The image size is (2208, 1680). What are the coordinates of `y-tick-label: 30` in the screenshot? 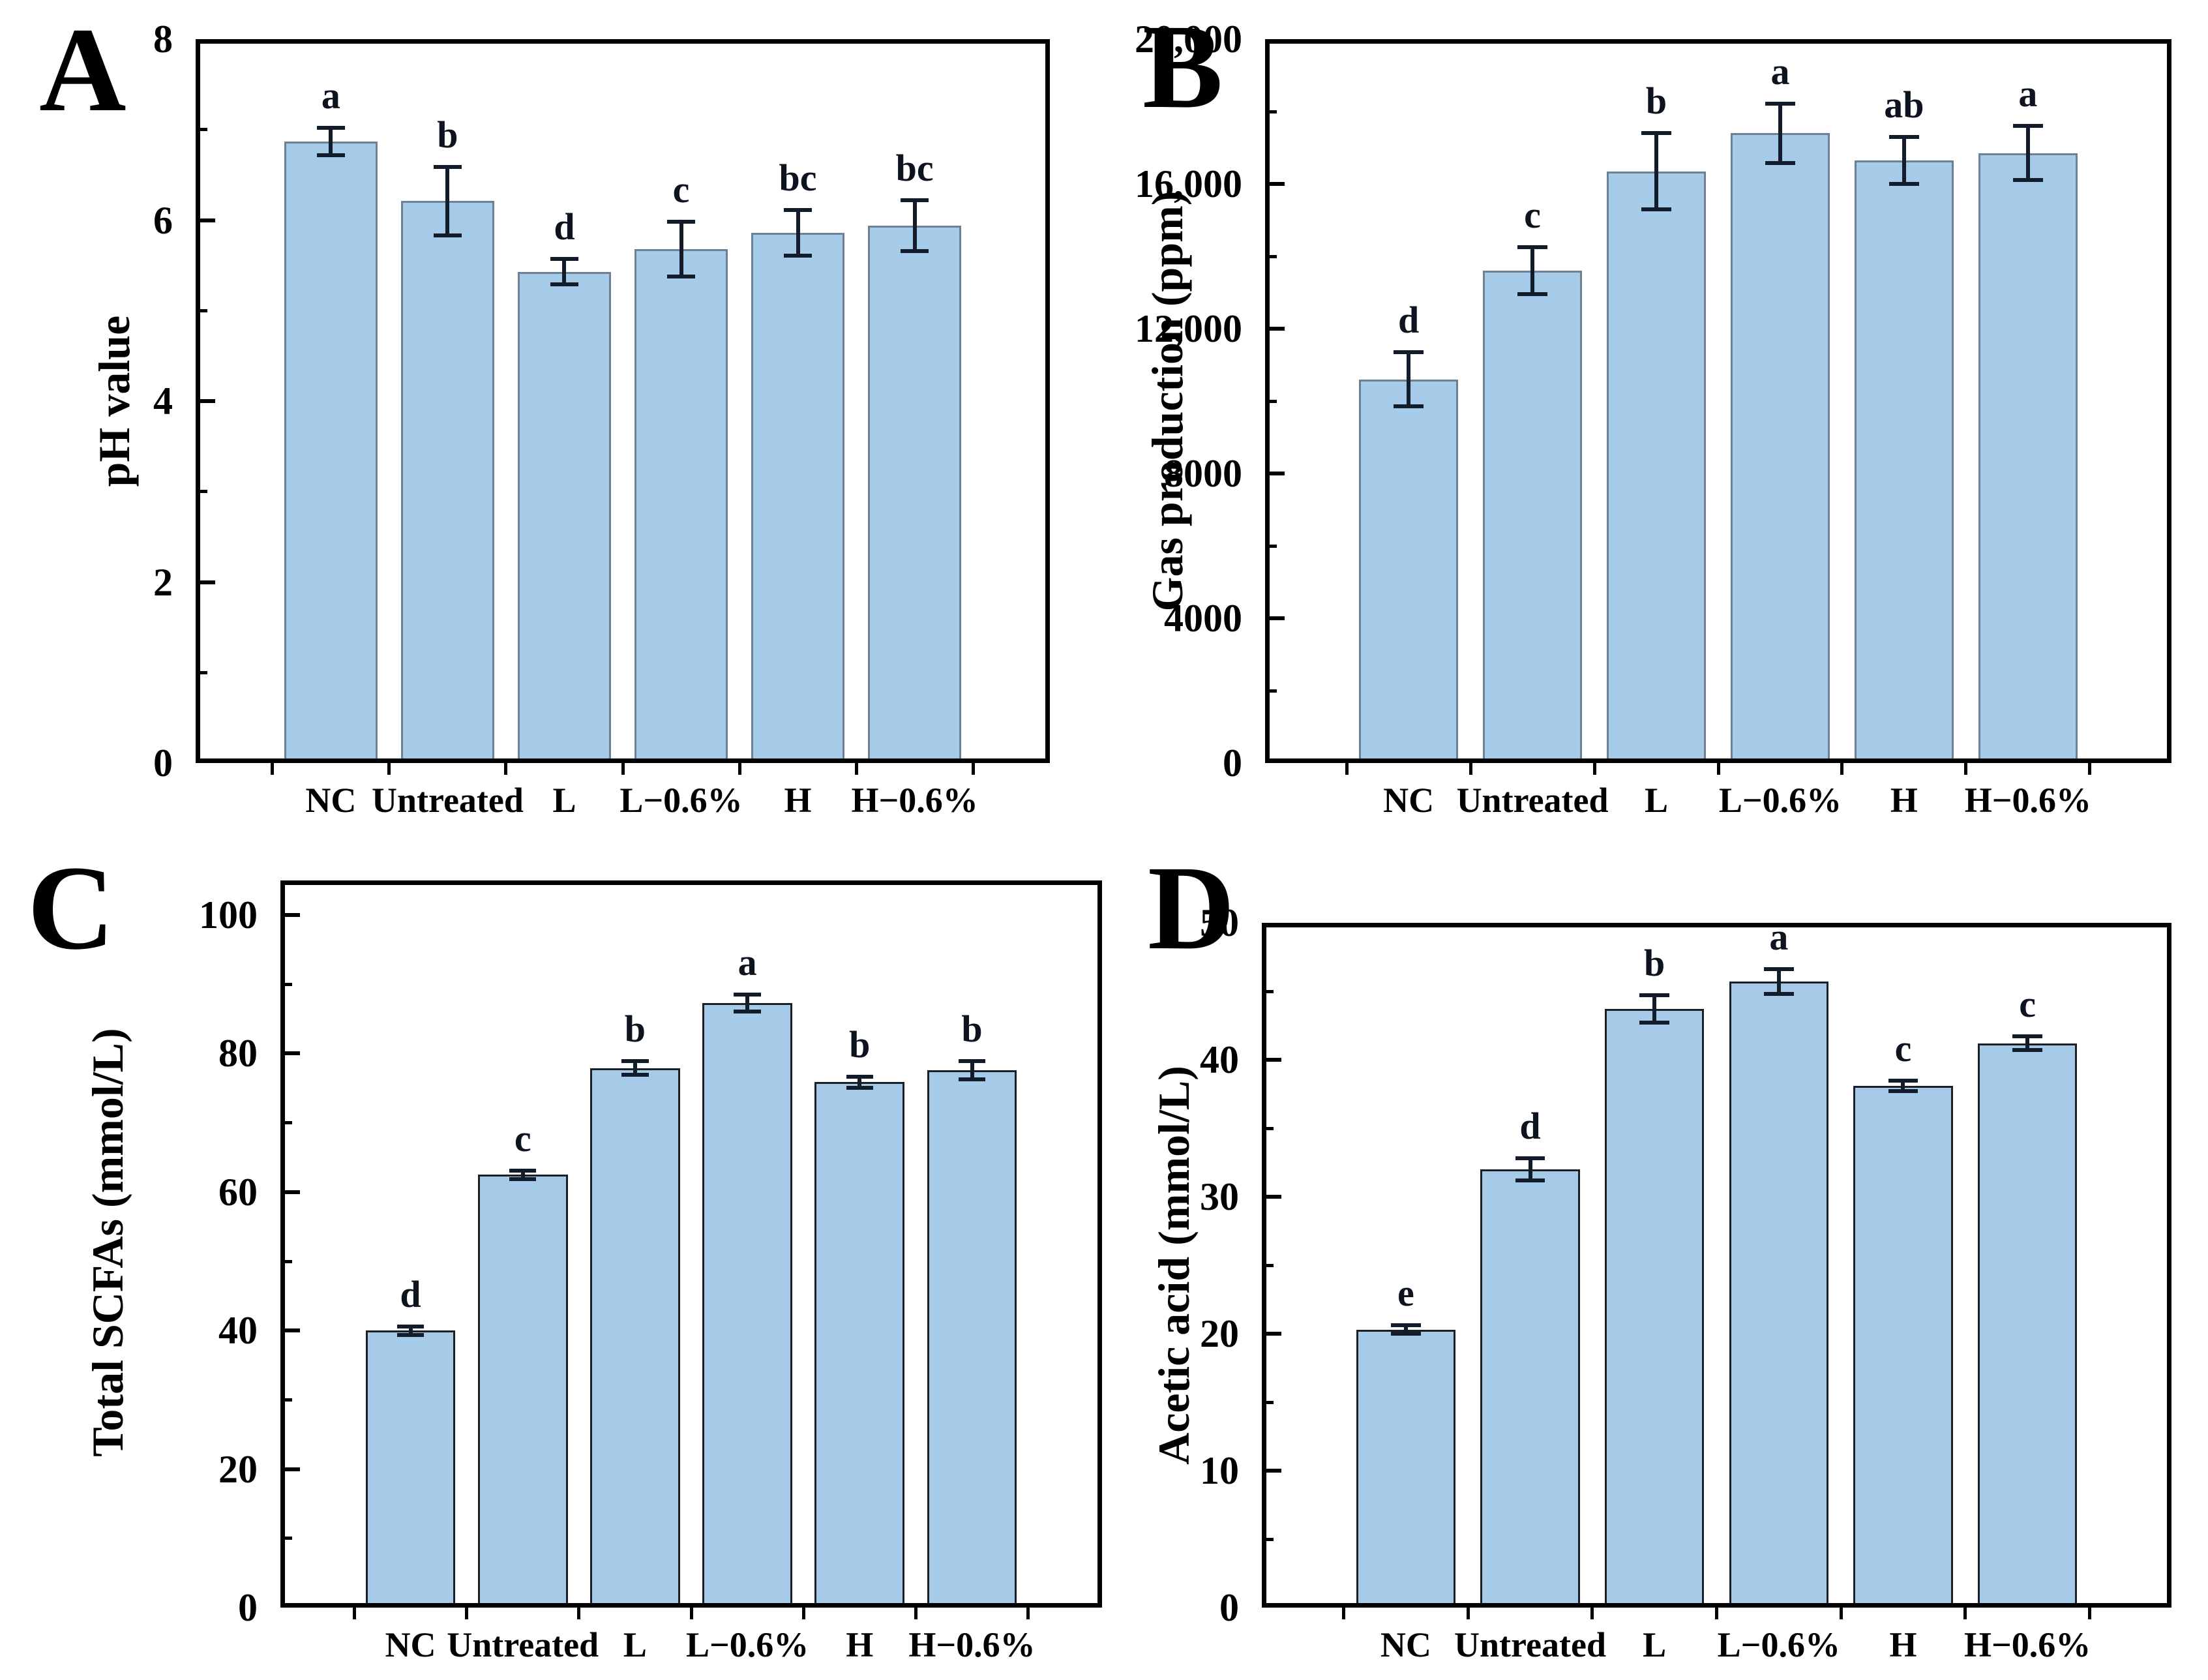 It's located at (1219, 1196).